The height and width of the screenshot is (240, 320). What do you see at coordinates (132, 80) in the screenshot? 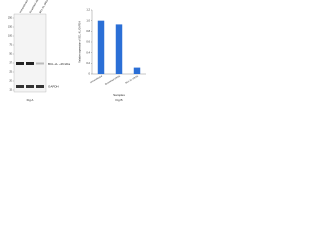
I see `x-tick-label: BCL-XL siRNA` at bounding box center [132, 80].